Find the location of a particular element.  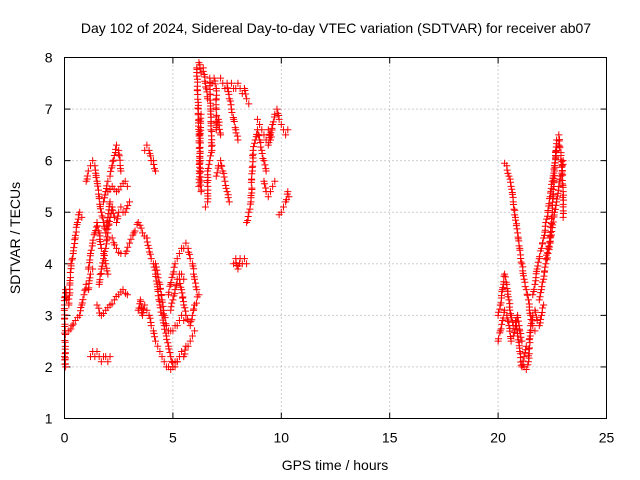

y-tick-label: 3 is located at coordinates (49, 315).